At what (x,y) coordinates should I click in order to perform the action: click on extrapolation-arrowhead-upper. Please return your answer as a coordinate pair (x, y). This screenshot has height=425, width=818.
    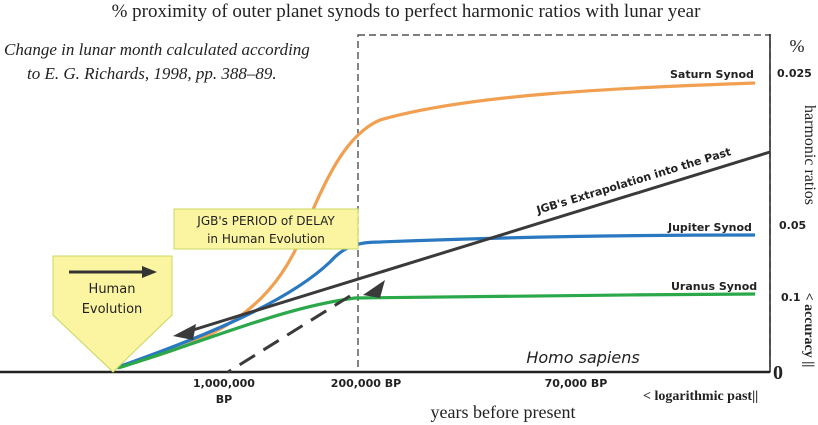
    Looking at the image, I should click on (374, 289).